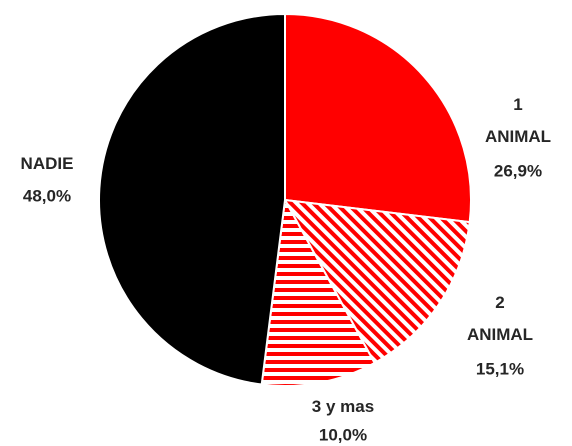 The image size is (572, 446). Describe the element at coordinates (47, 163) in the screenshot. I see `slice-label: NADIE` at that location.